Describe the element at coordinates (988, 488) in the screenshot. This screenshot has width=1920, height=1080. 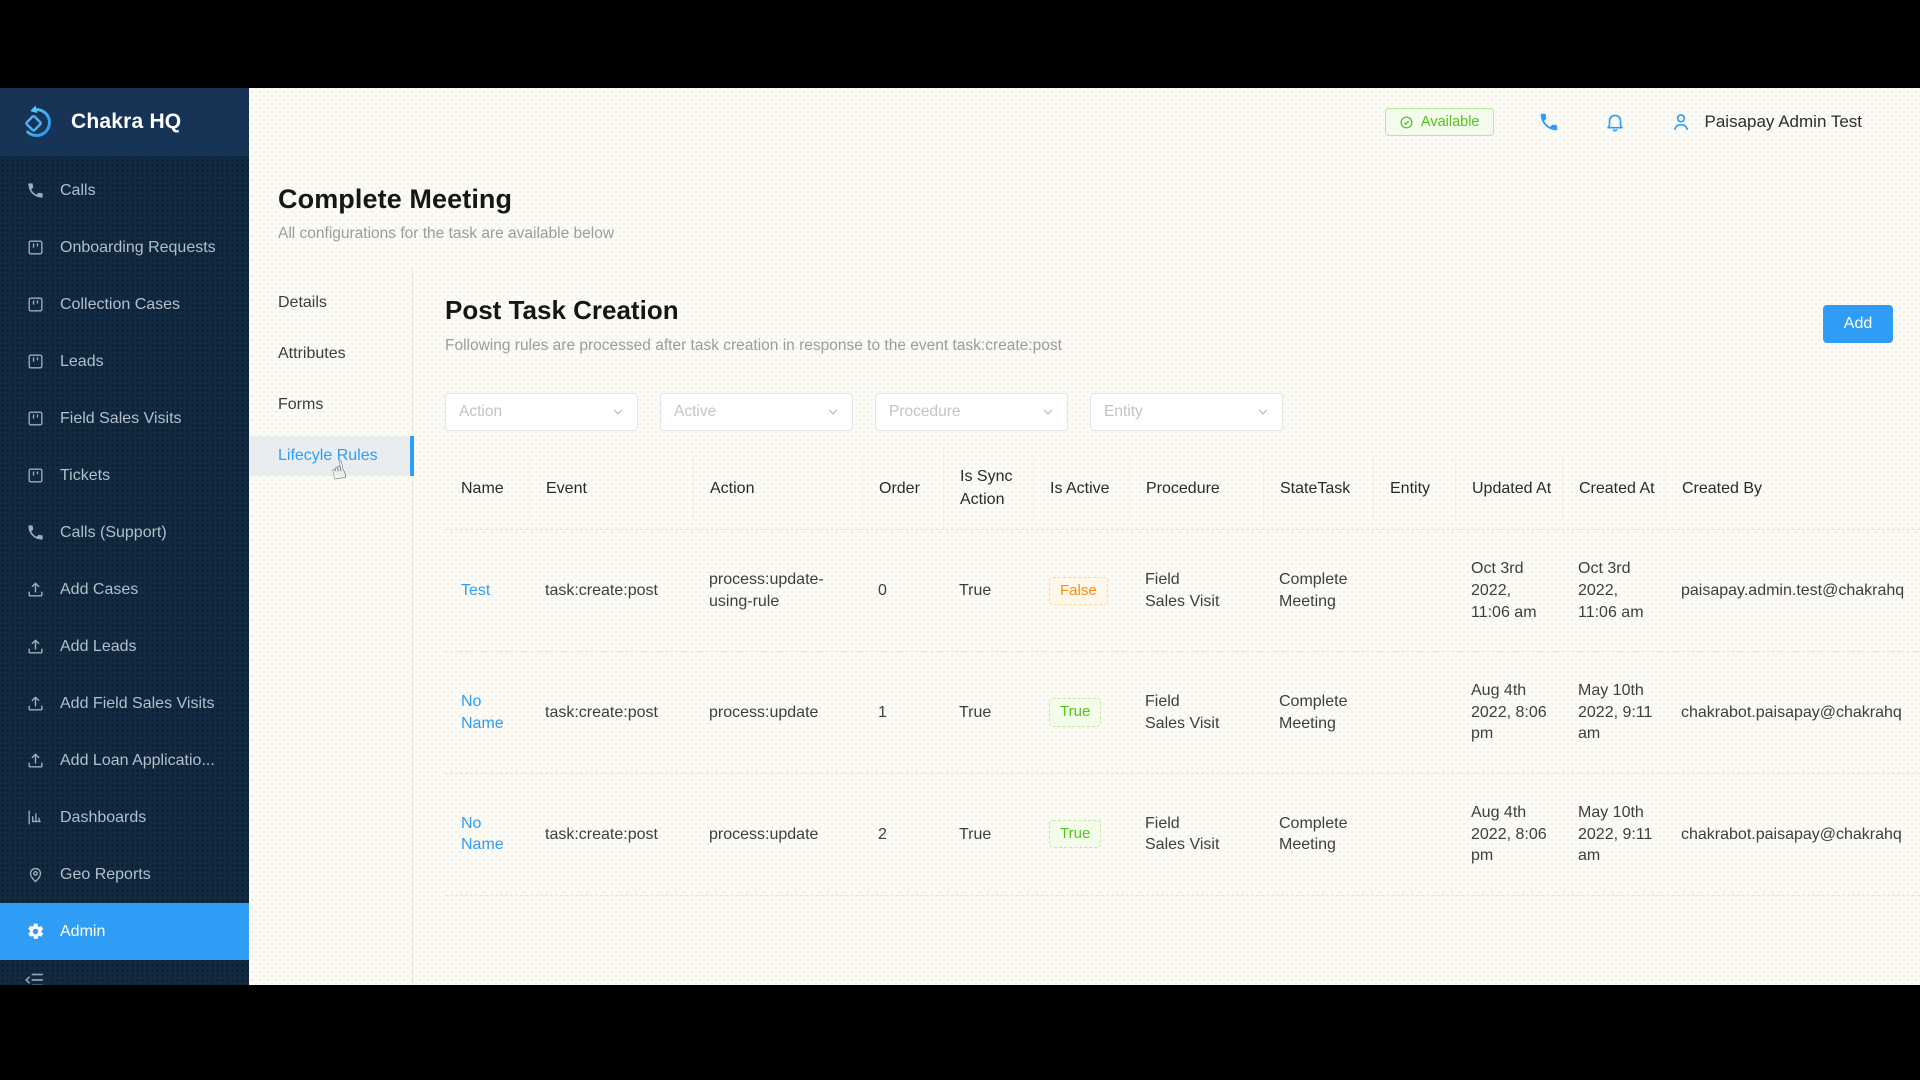
I see `column-header-is-sync-action: Is Sync Action` at that location.